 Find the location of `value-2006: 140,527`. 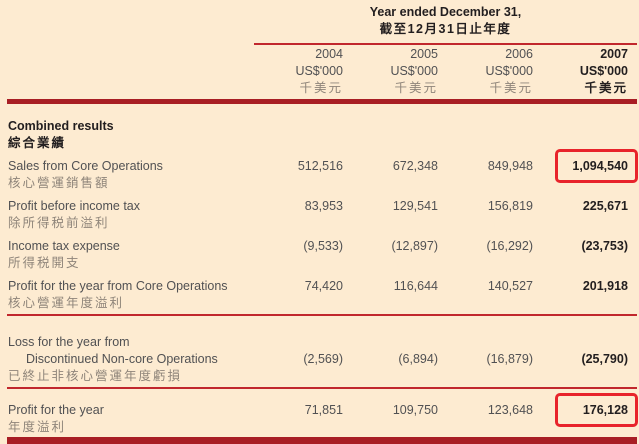

value-2006: 140,527 is located at coordinates (510, 286).